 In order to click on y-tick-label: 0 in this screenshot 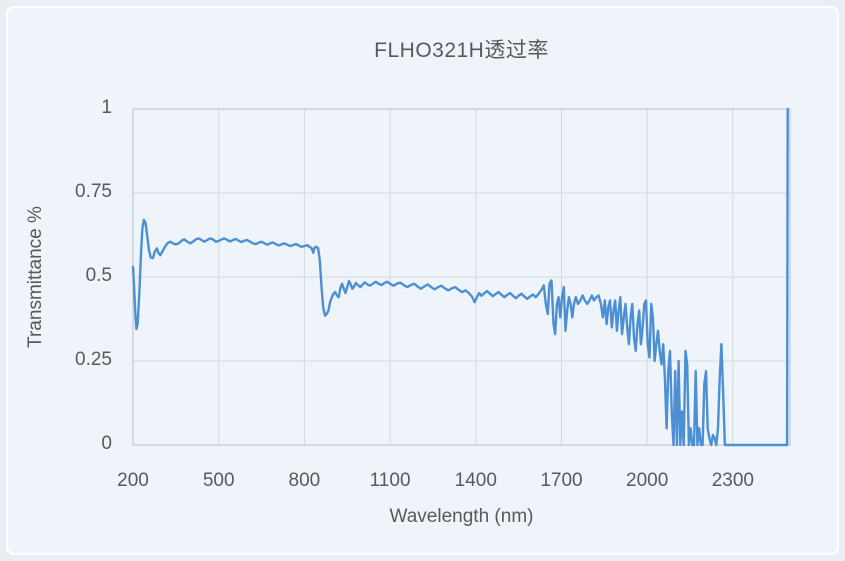, I will do `click(106, 443)`.